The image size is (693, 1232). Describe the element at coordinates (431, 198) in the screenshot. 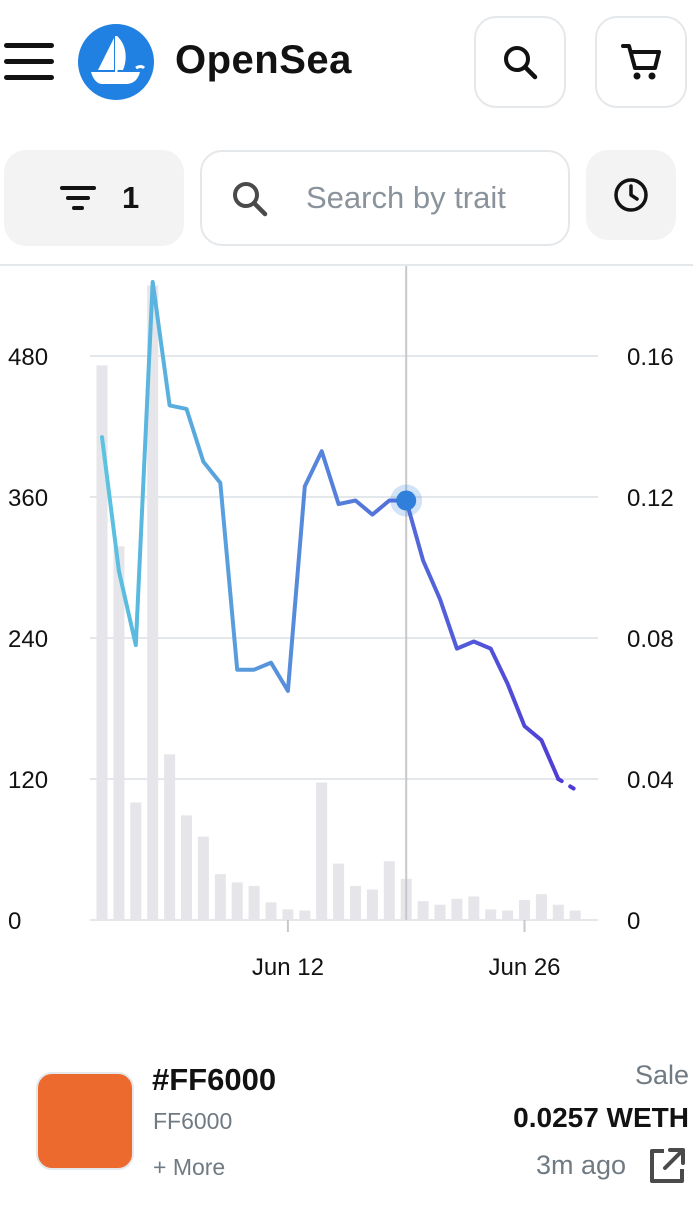

I see `search-input` at that location.